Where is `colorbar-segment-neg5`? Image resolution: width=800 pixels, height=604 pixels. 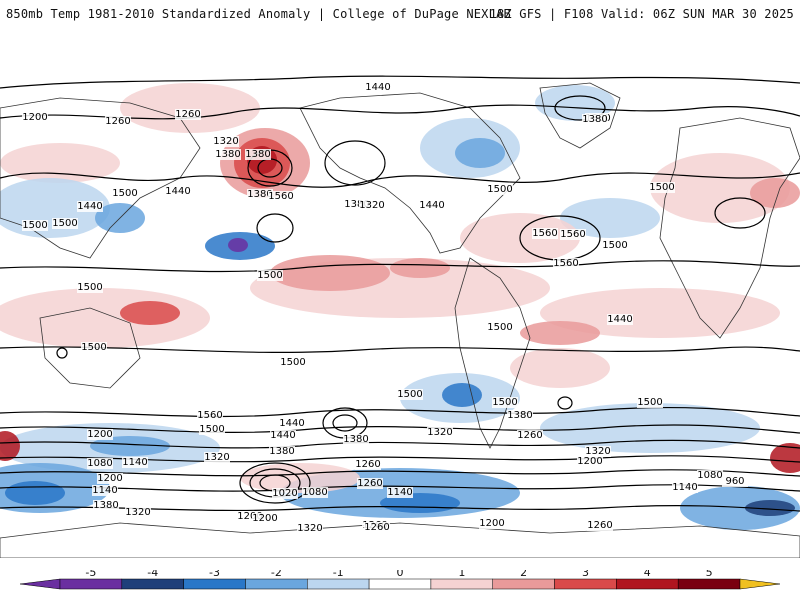 colorbar-segment-neg5 is located at coordinates (91, 584).